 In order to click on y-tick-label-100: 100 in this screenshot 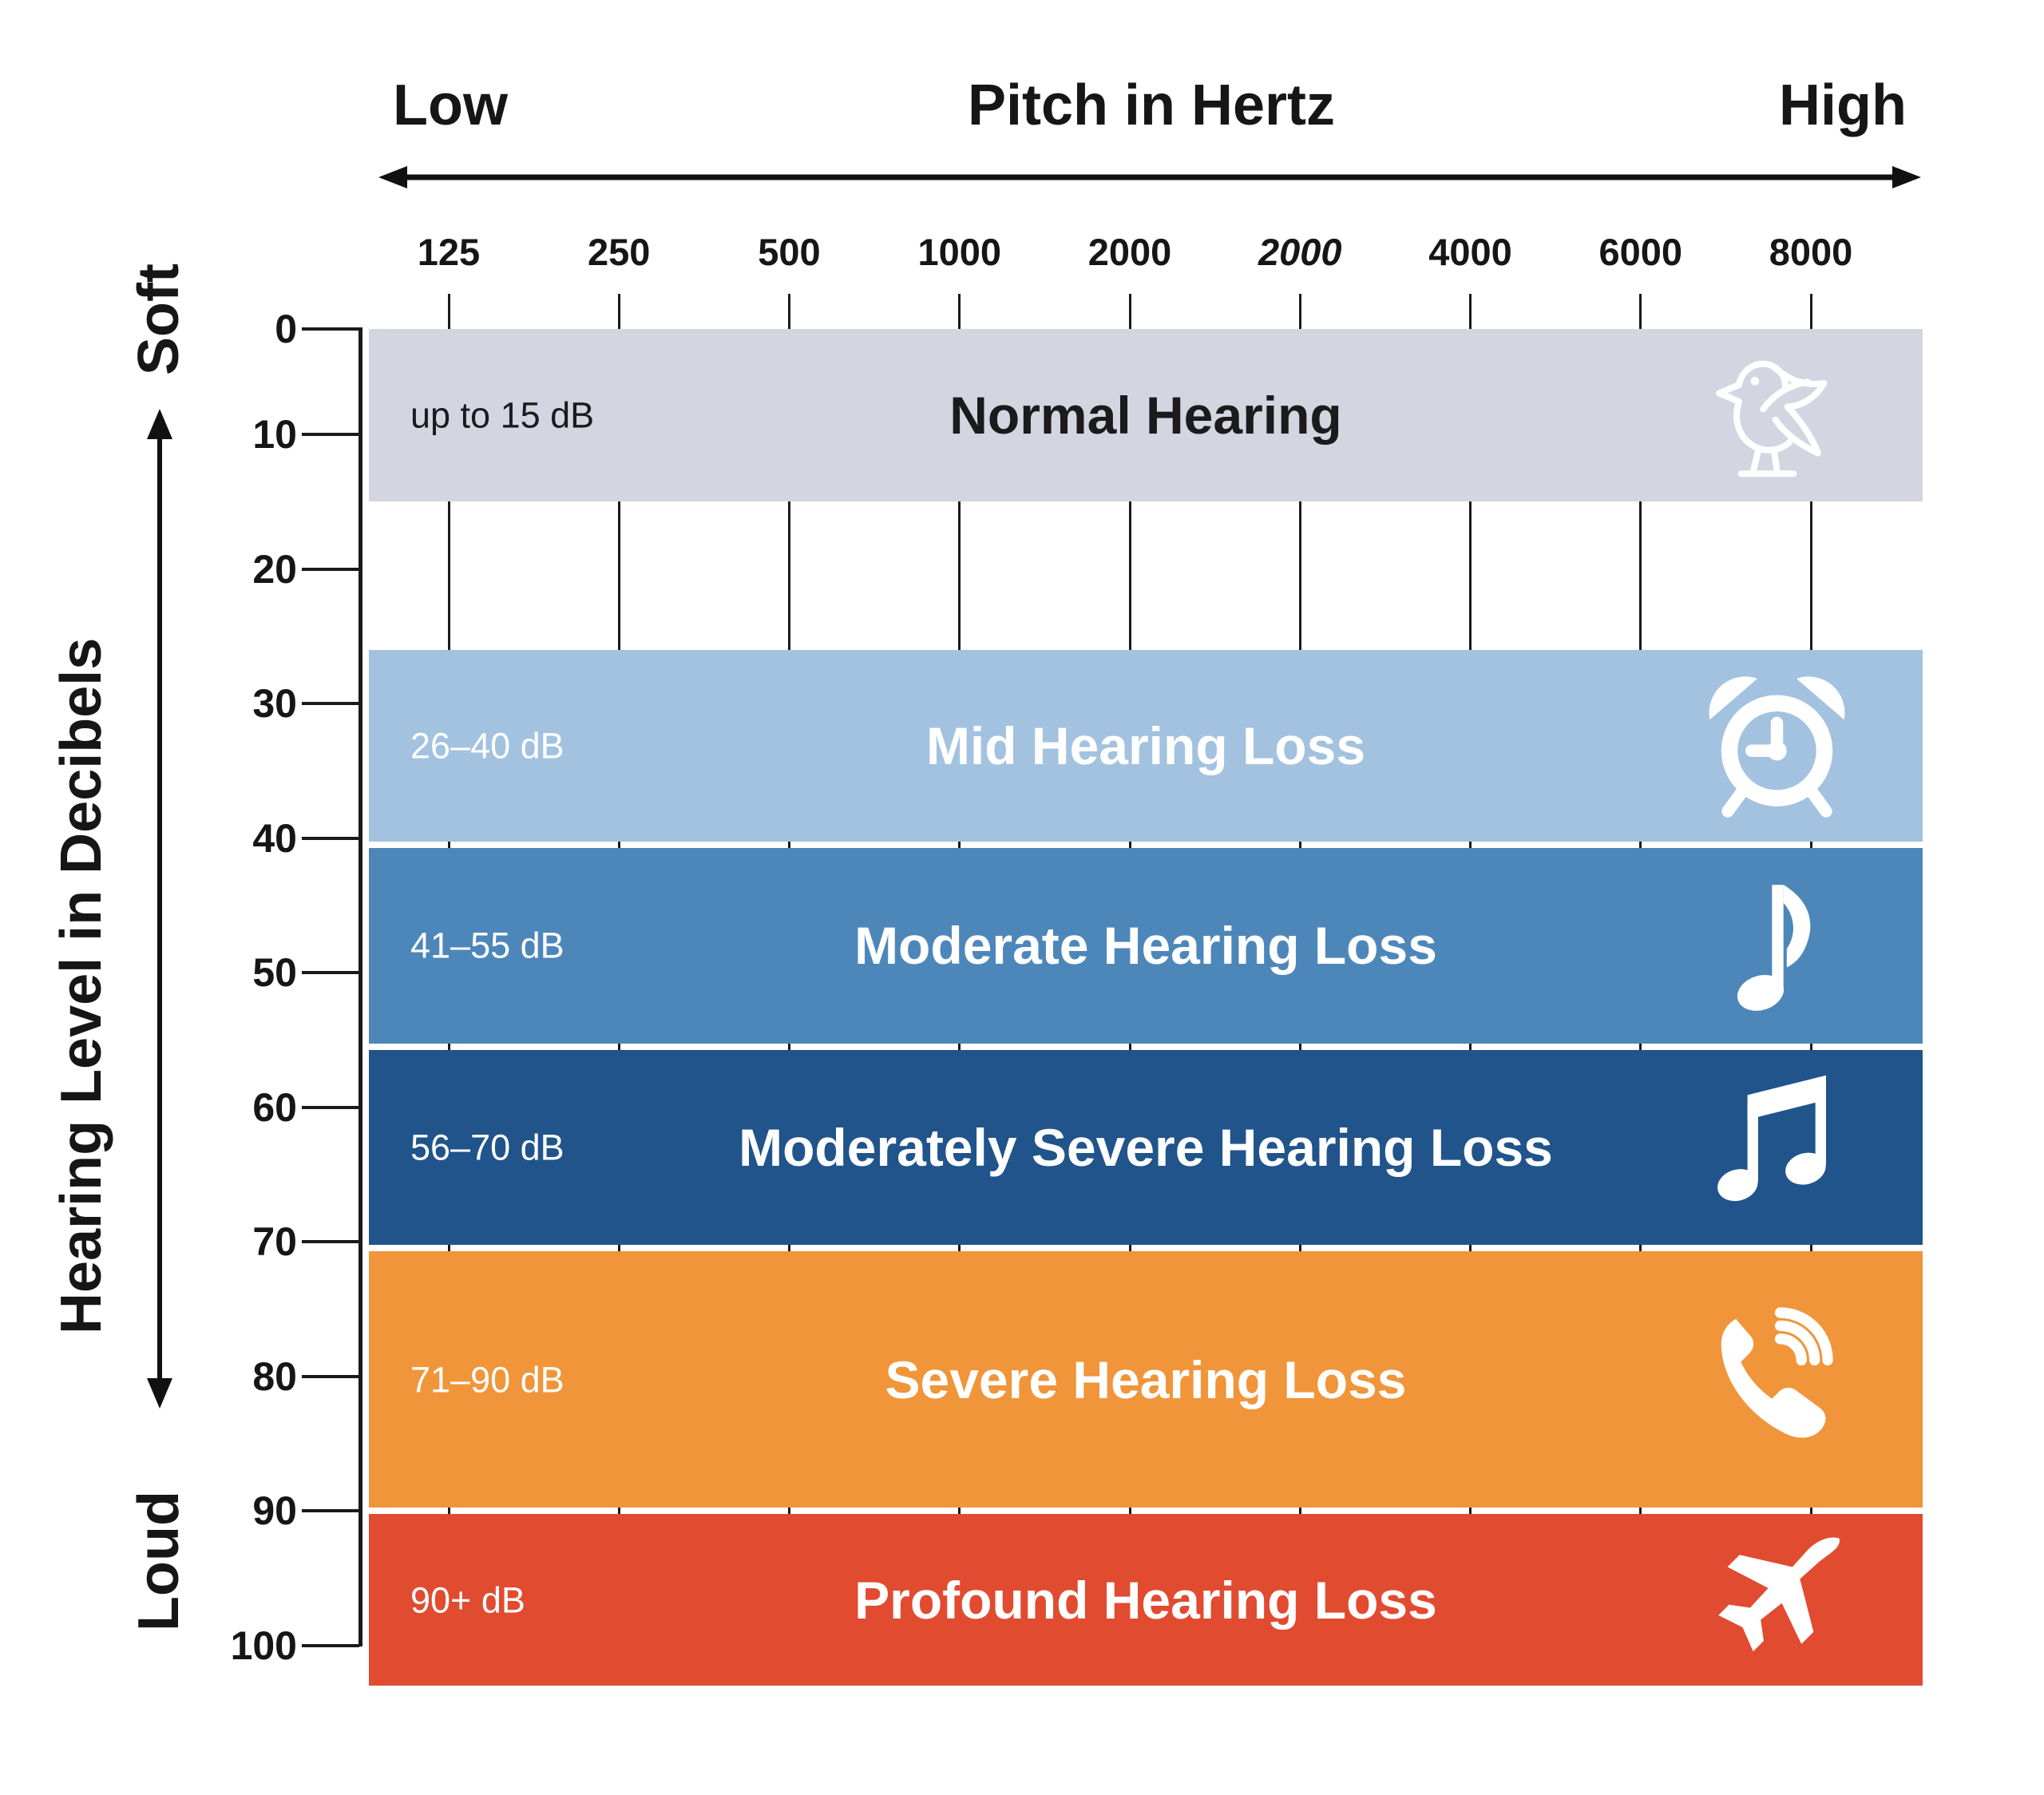, I will do `click(263, 1645)`.